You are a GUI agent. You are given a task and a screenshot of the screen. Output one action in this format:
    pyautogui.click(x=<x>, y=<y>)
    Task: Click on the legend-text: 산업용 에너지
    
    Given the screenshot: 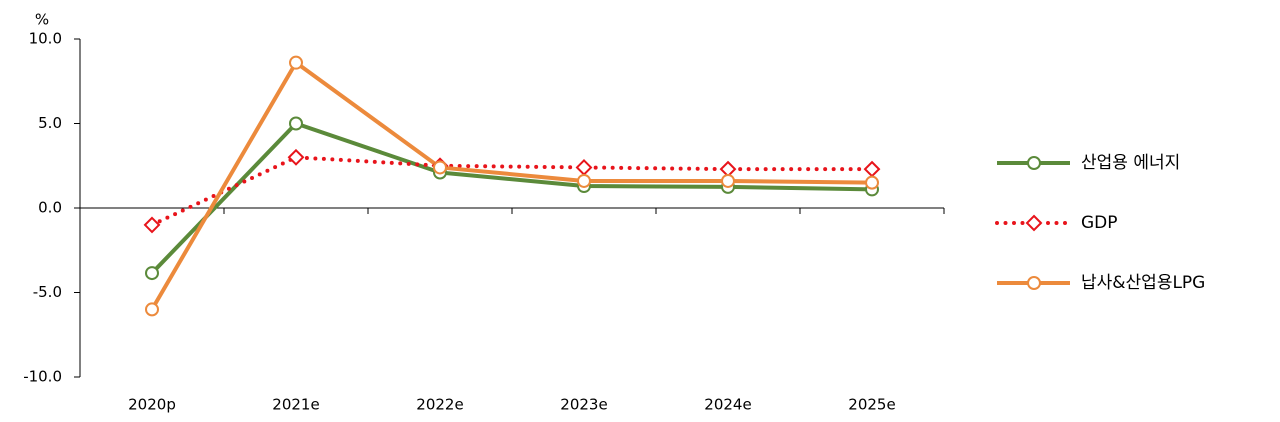 What is the action you would take?
    pyautogui.click(x=1130, y=163)
    